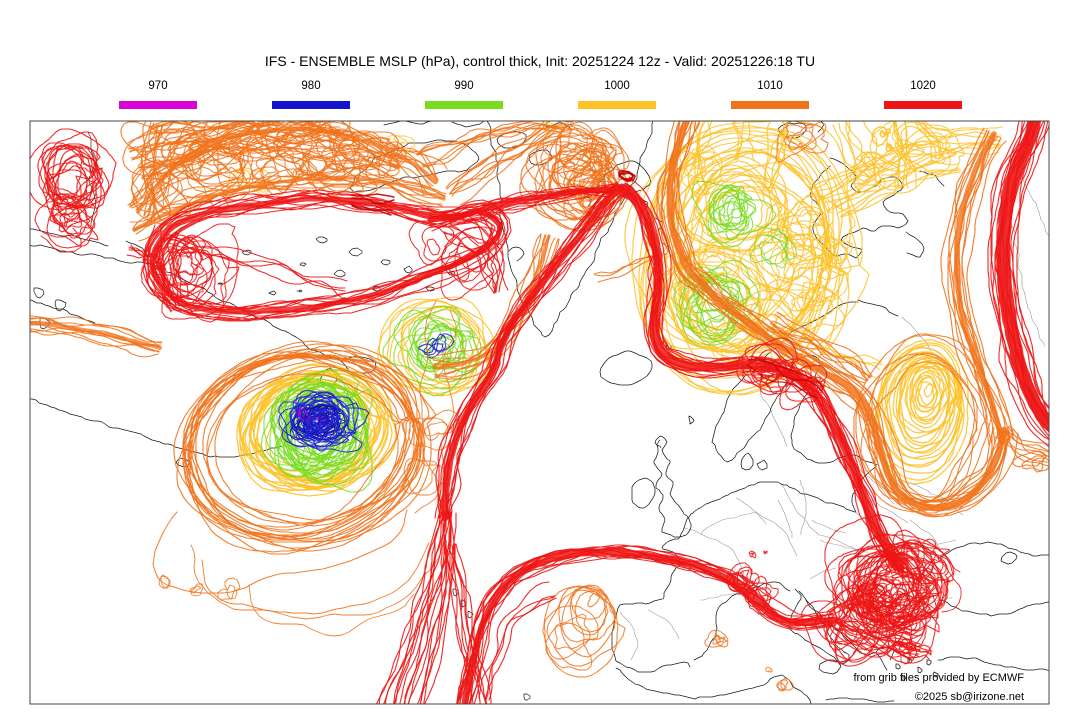 Image resolution: width=1080 pixels, height=718 pixels. Describe the element at coordinates (938, 678) in the screenshot. I see `svg-text:from grib files provided by EC: from grib files provided by ECMWF` at that location.